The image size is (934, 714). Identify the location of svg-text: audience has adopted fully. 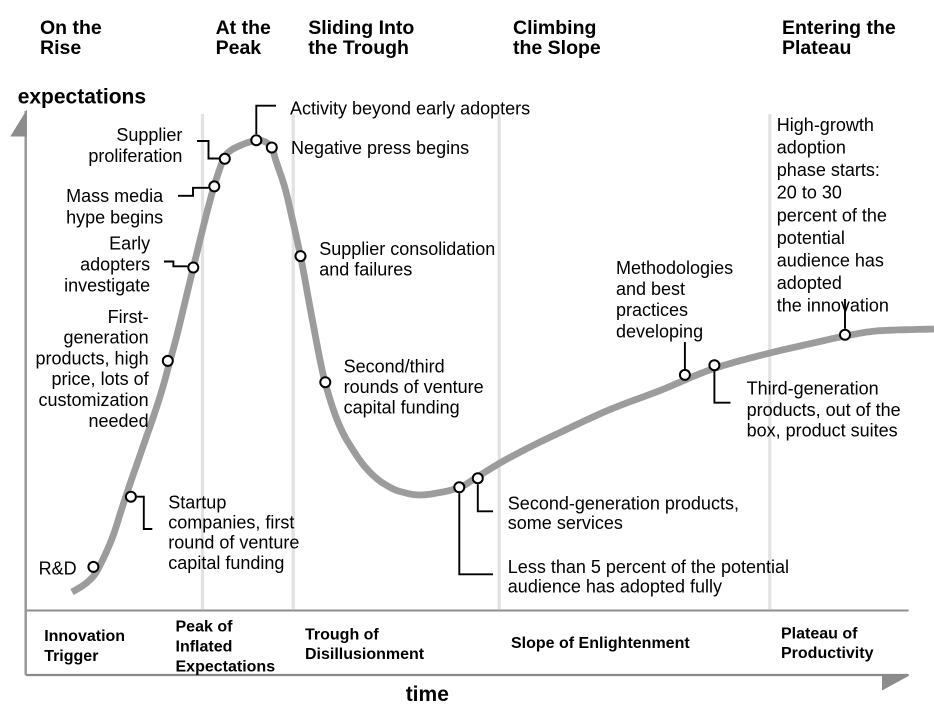
(615, 587).